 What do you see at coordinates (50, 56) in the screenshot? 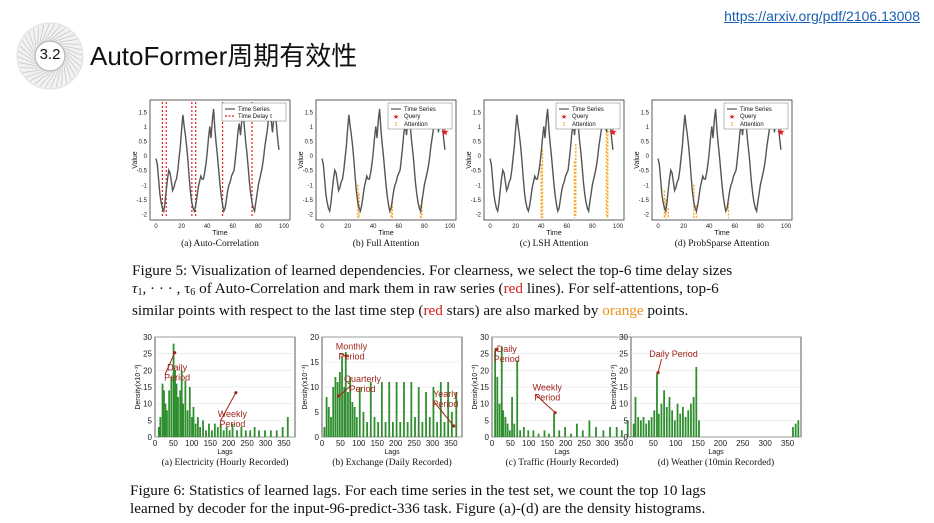
I see `badge-rays-icon` at bounding box center [50, 56].